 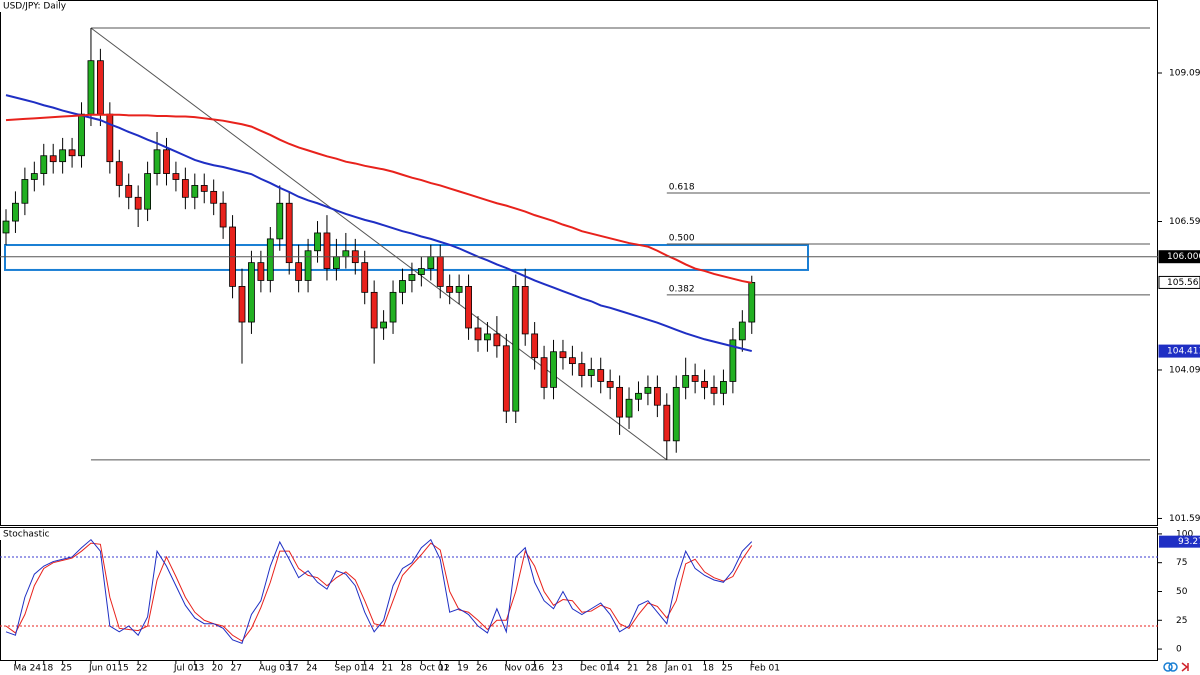 I want to click on x-tick-label: Dec 01, so click(x=596, y=669).